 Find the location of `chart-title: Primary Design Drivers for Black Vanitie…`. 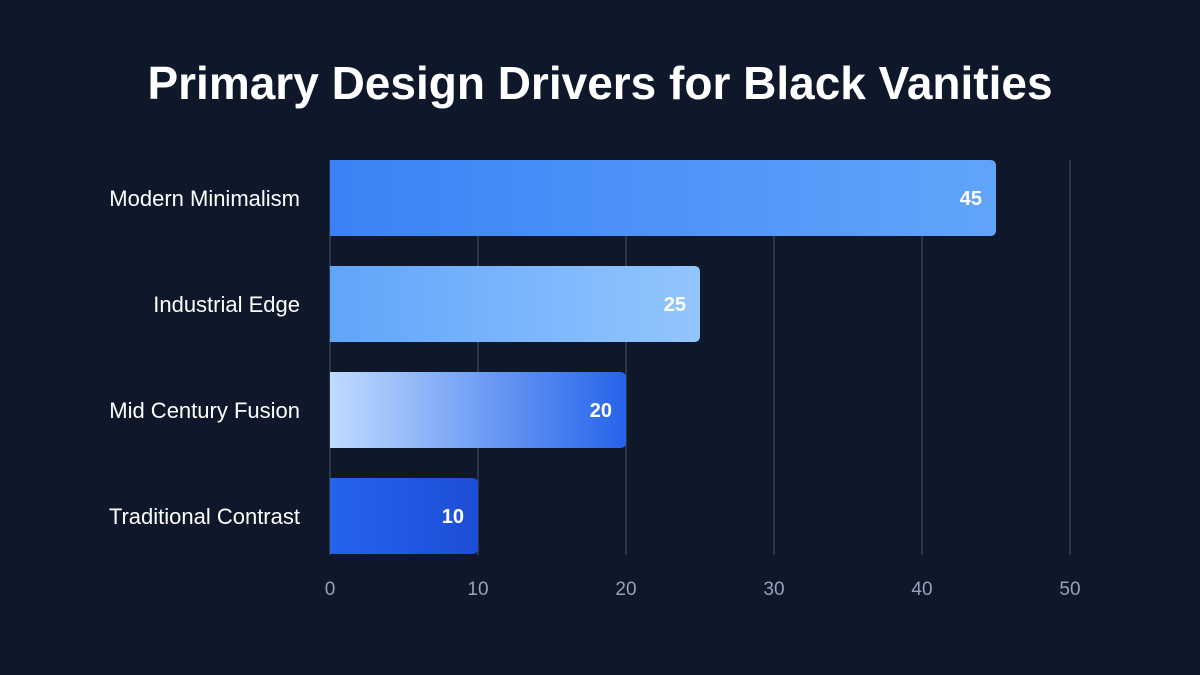

chart-title: Primary Design Drivers for Black Vanitie… is located at coordinates (600, 83).